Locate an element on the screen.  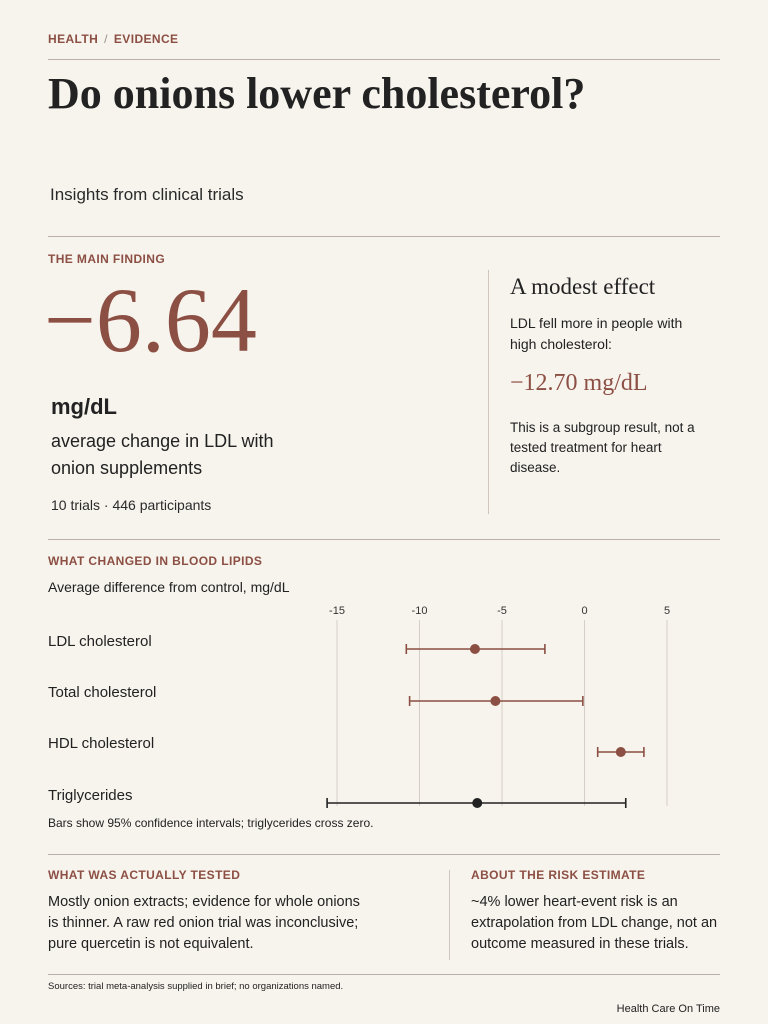
side-panel-value: −12.70 mg/dL is located at coordinates (579, 383).